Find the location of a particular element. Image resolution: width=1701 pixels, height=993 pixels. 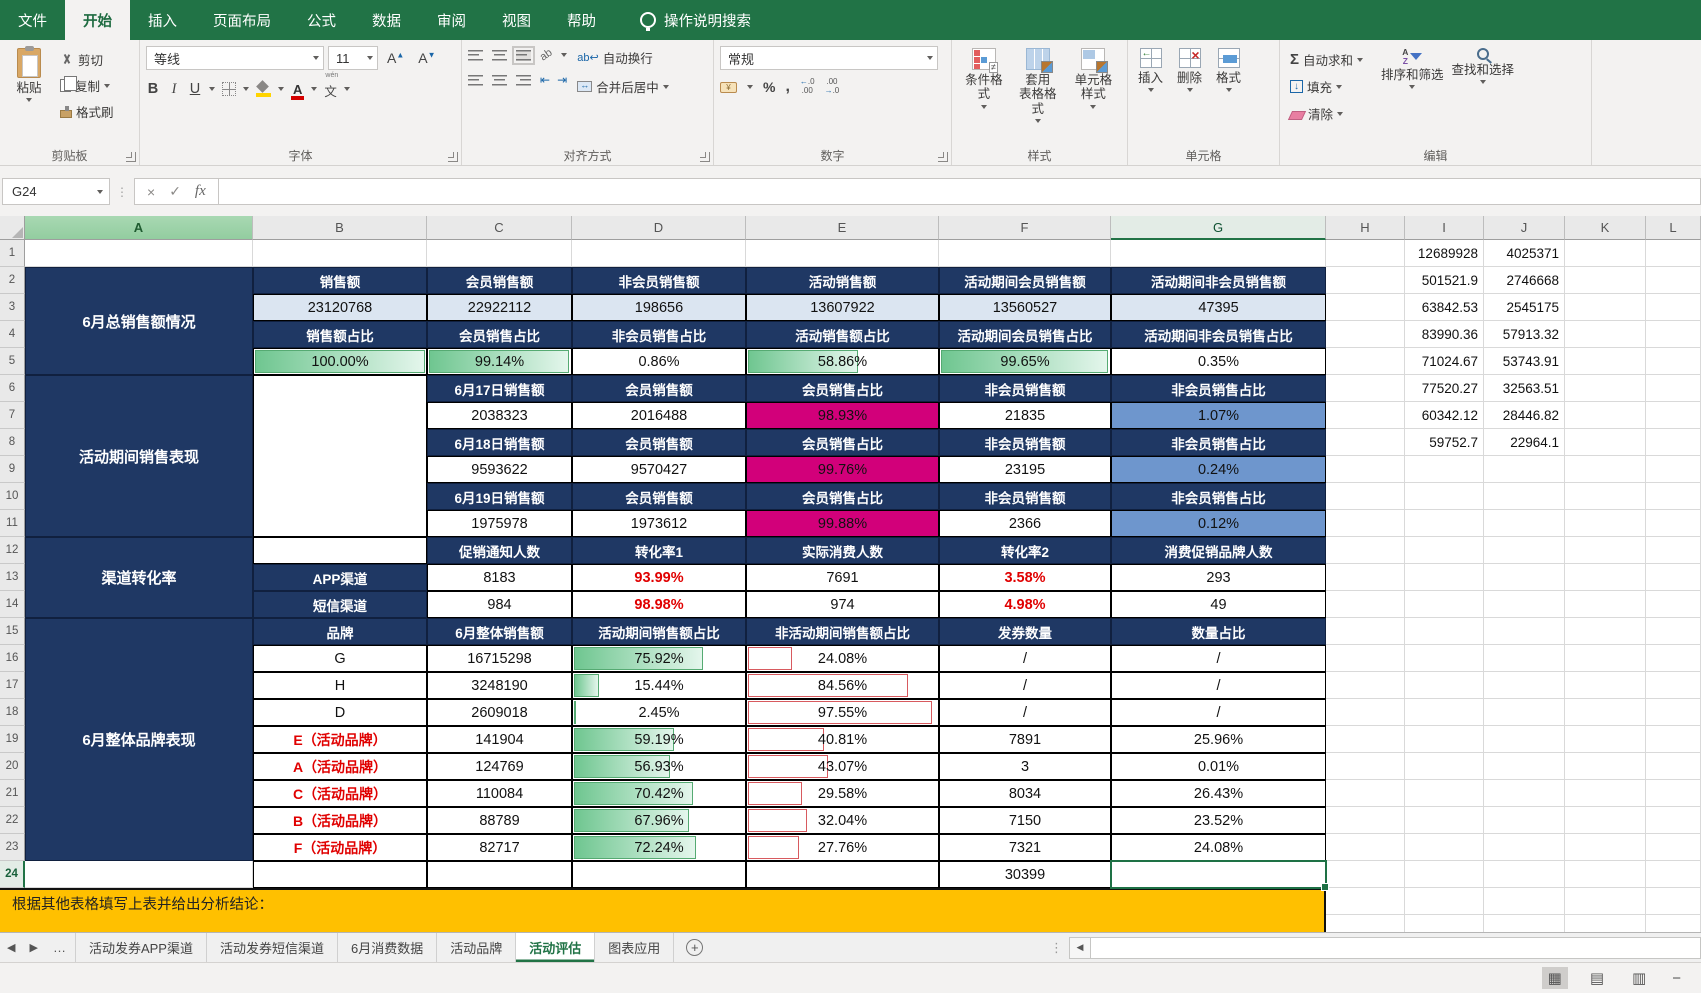

cell-G12: 消费促销品牌人数 is located at coordinates (1218, 550).